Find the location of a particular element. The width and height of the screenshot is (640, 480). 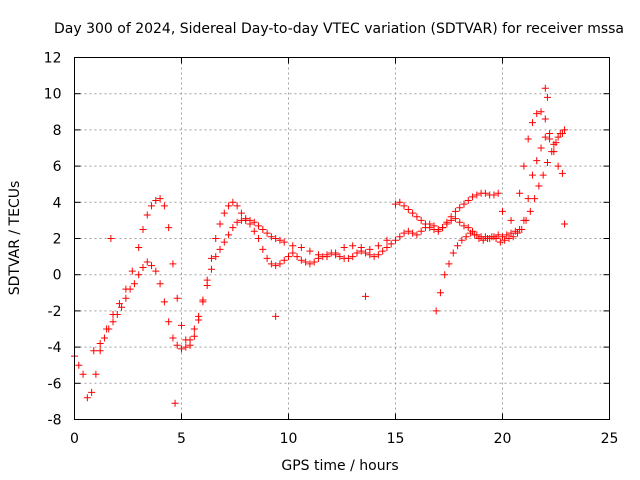

y-tick-label: -8 is located at coordinates (55, 421).